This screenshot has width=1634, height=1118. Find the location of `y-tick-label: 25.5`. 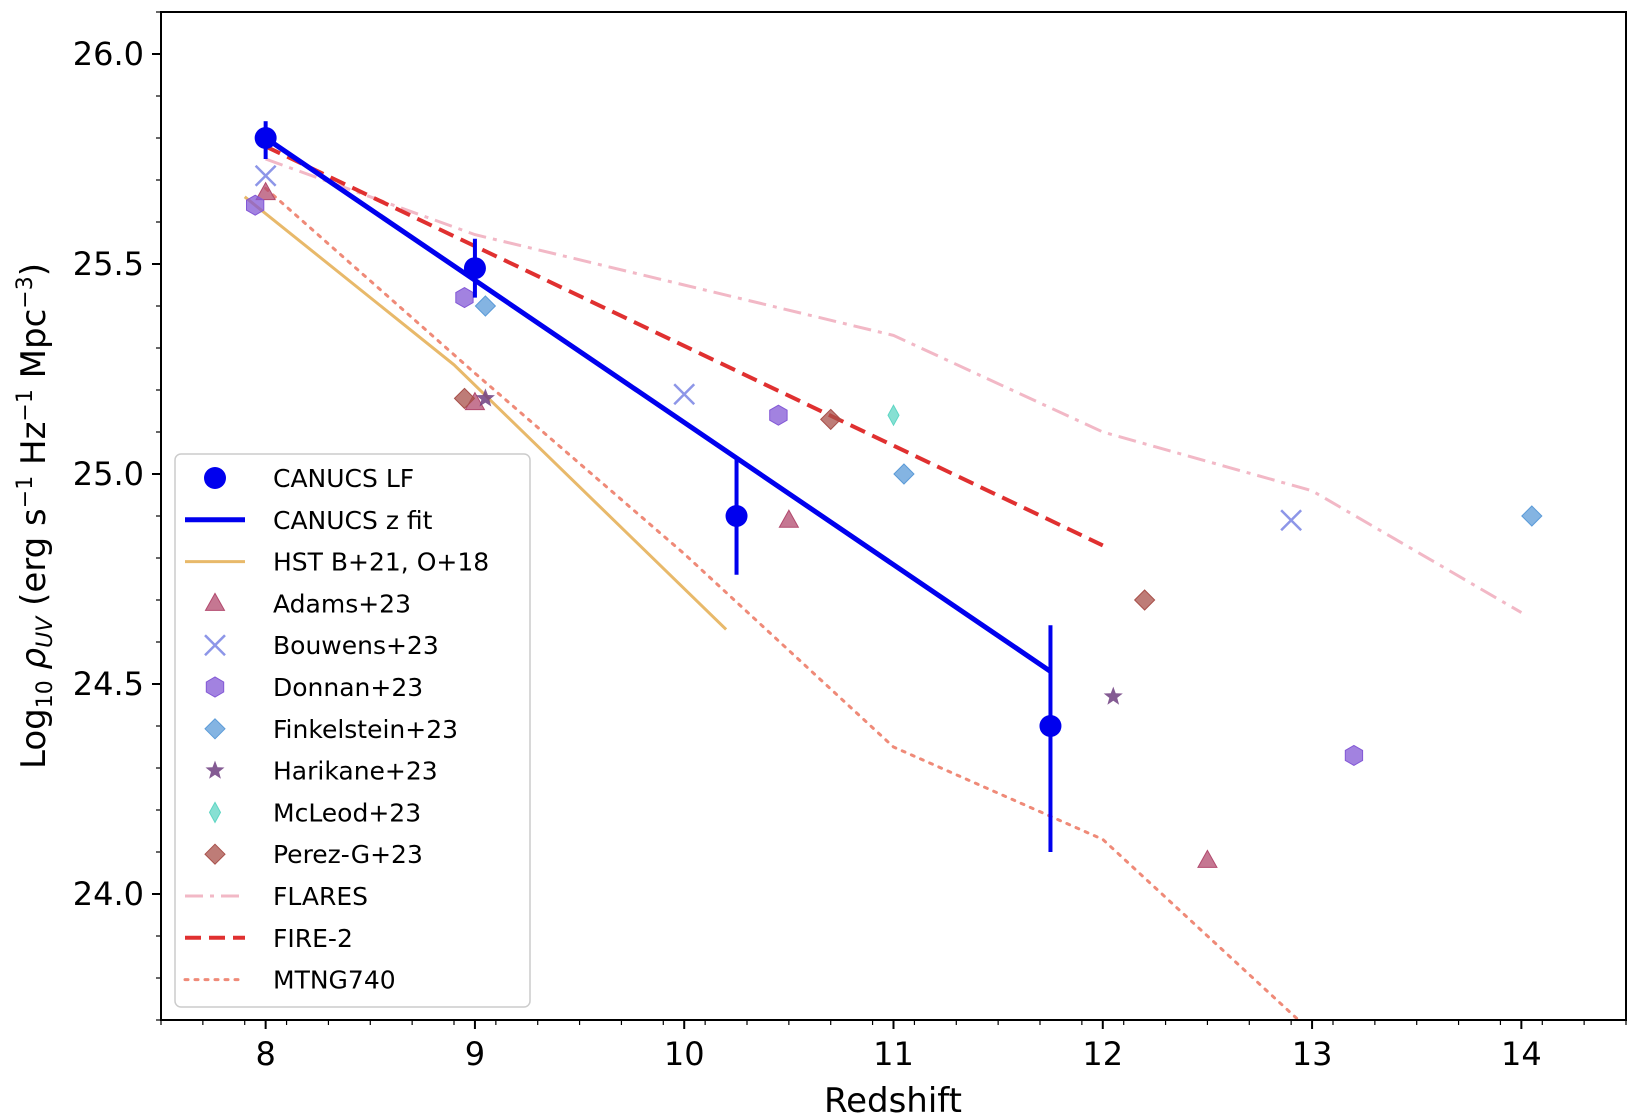

y-tick-label: 25.5 is located at coordinates (108, 264).